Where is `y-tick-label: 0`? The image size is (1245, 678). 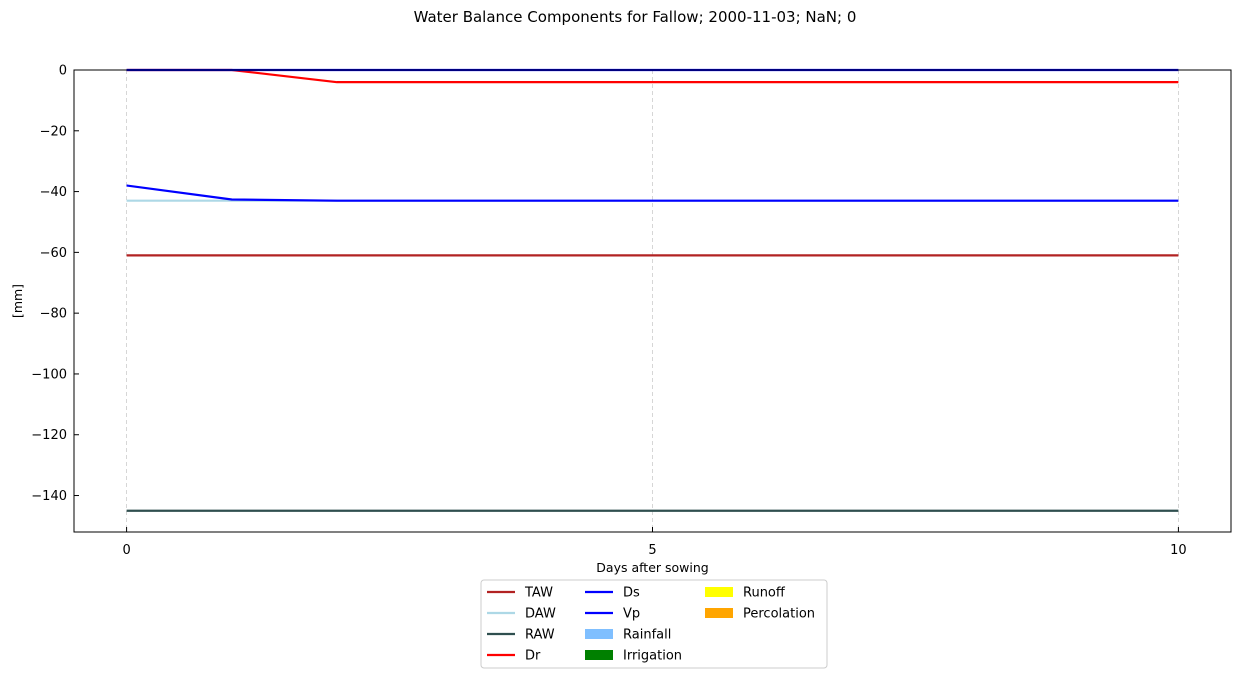 y-tick-label: 0 is located at coordinates (63, 71).